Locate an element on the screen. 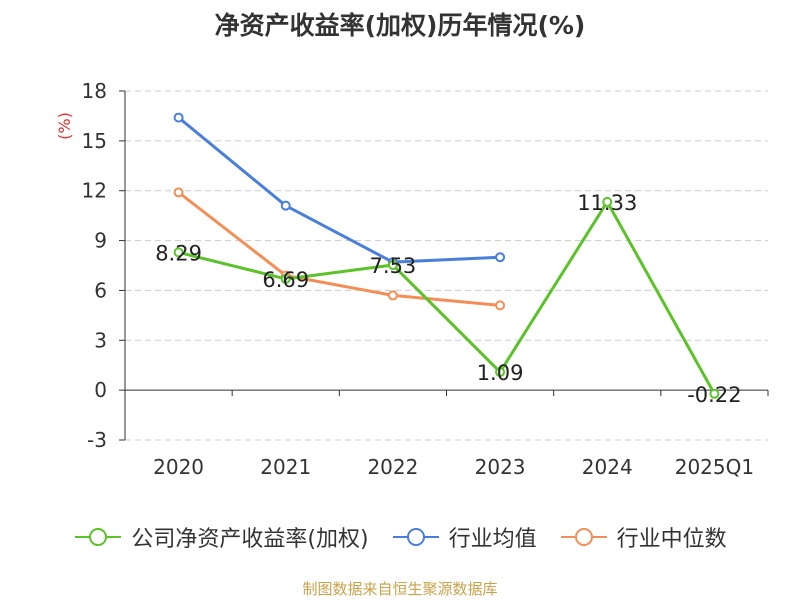  y-tick-label: -3 is located at coordinates (97, 440).